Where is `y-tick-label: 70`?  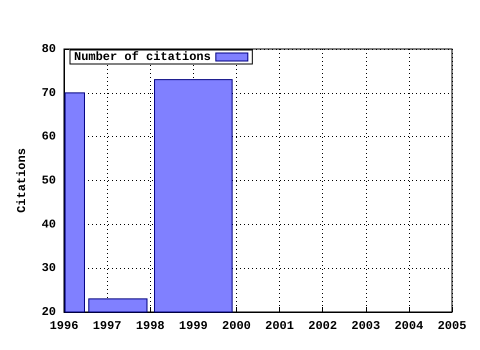 y-tick-label: 70 is located at coordinates (49, 93).